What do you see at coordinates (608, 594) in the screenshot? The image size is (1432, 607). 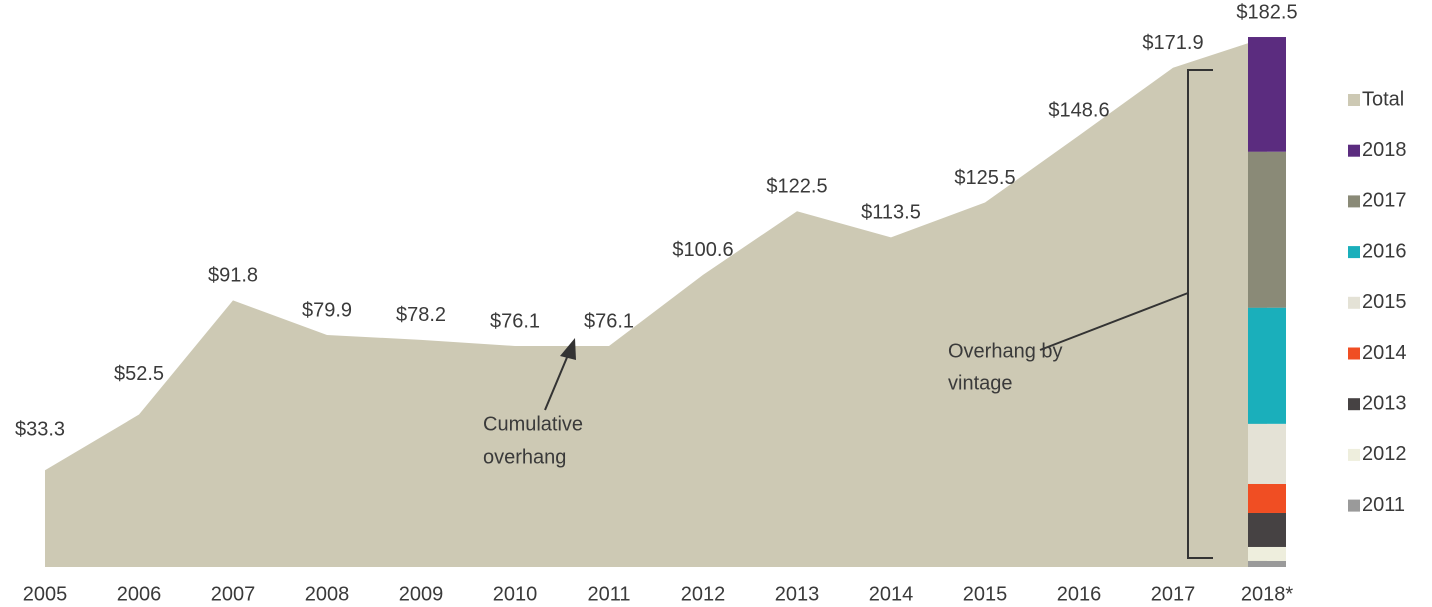 I see `x-tick-label: 2011` at bounding box center [608, 594].